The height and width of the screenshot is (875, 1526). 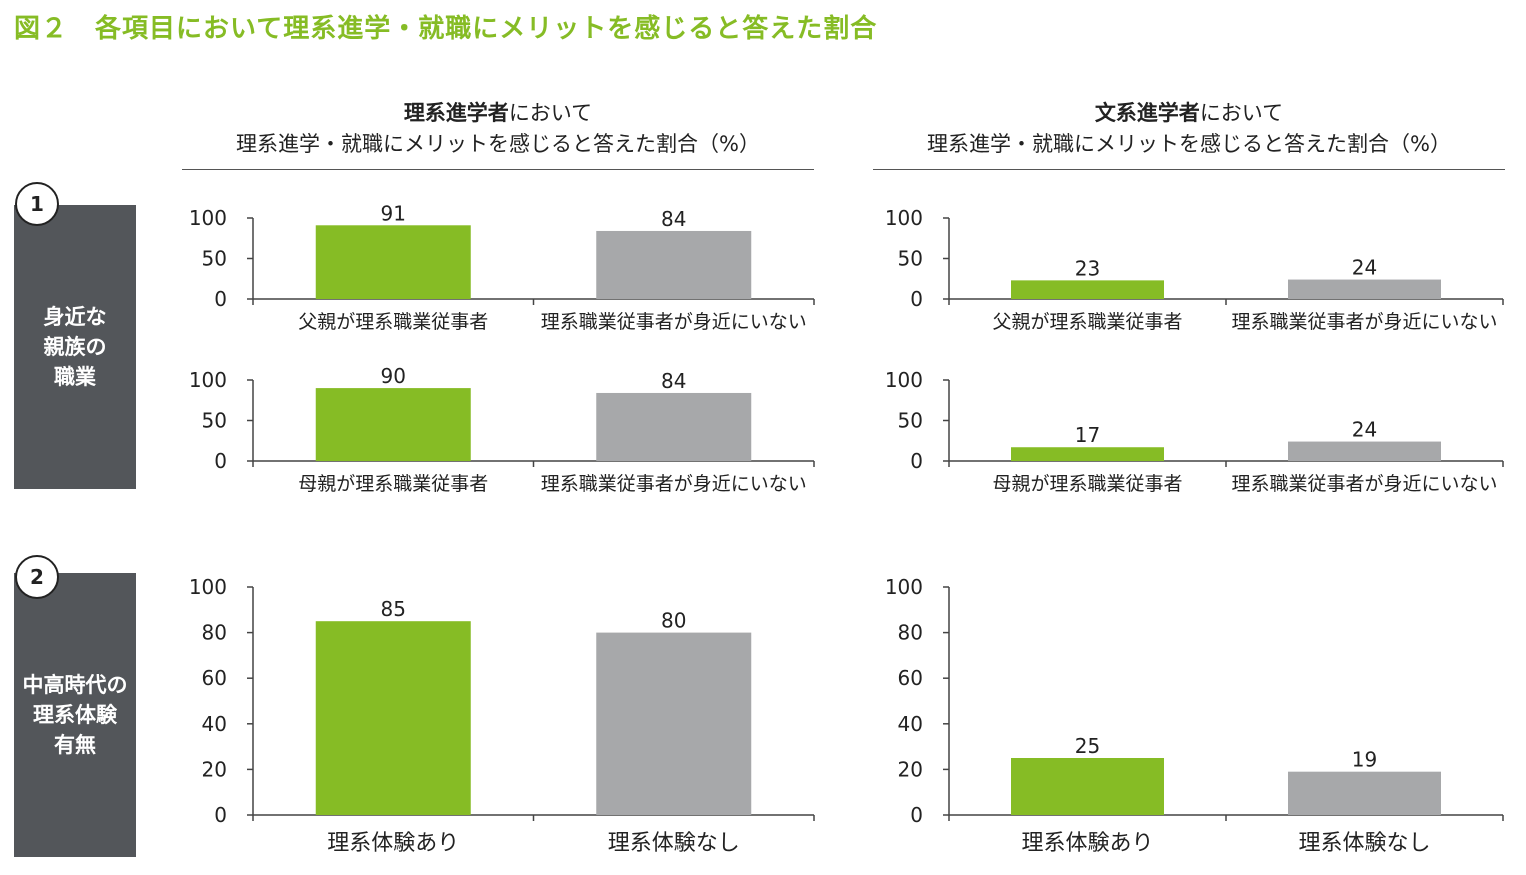 I want to click on row-label-experience: 中高時代の 理系体験 有無, so click(x=75, y=715).